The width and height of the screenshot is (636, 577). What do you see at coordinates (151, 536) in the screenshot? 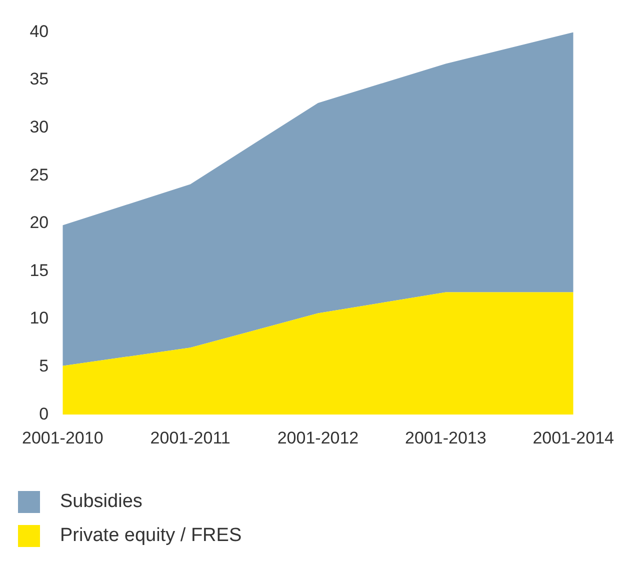
I see `legend-label: Private equity / FRES` at bounding box center [151, 536].